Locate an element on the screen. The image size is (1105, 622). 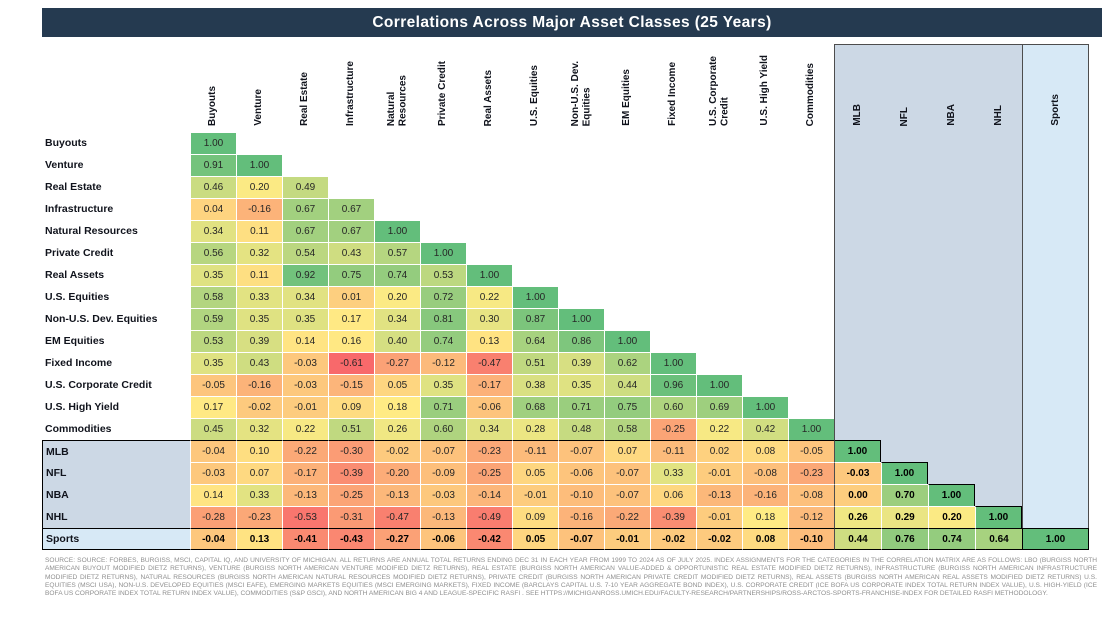
matrix-cell: 0.32 is located at coordinates (259, 253).